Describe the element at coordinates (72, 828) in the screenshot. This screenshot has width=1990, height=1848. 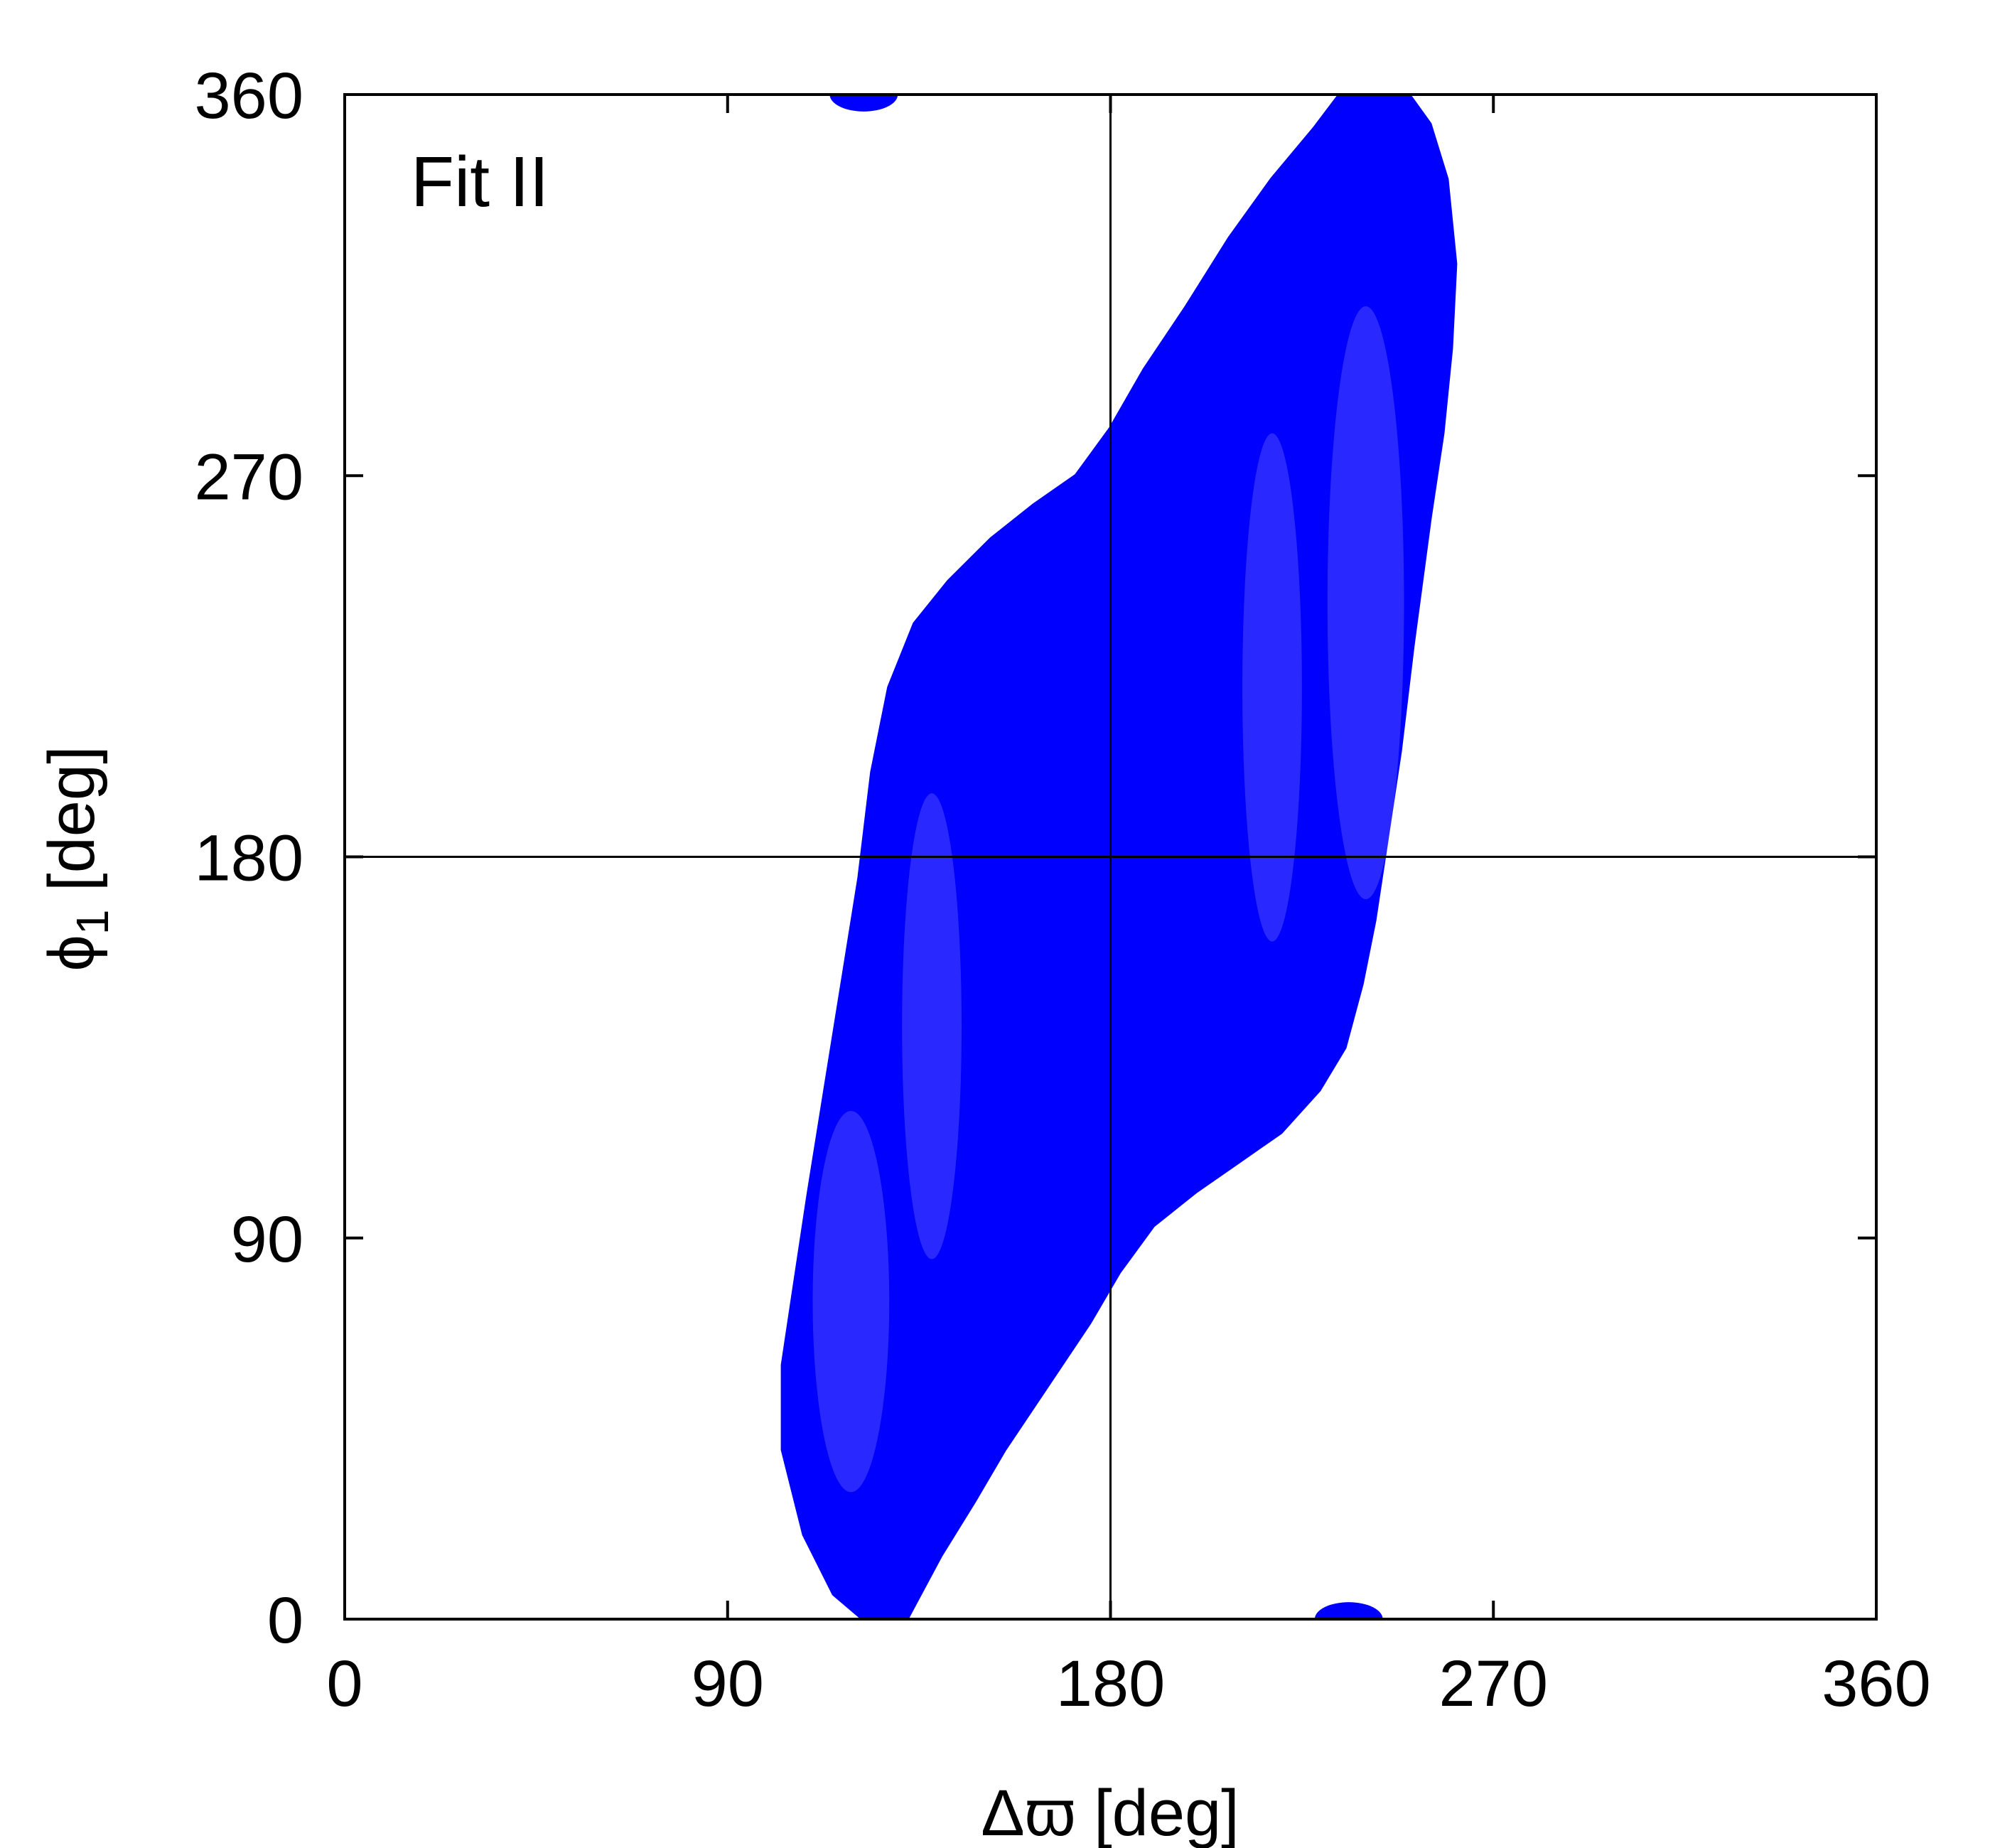
I see `y-axis-title-unit: [deg]` at that location.